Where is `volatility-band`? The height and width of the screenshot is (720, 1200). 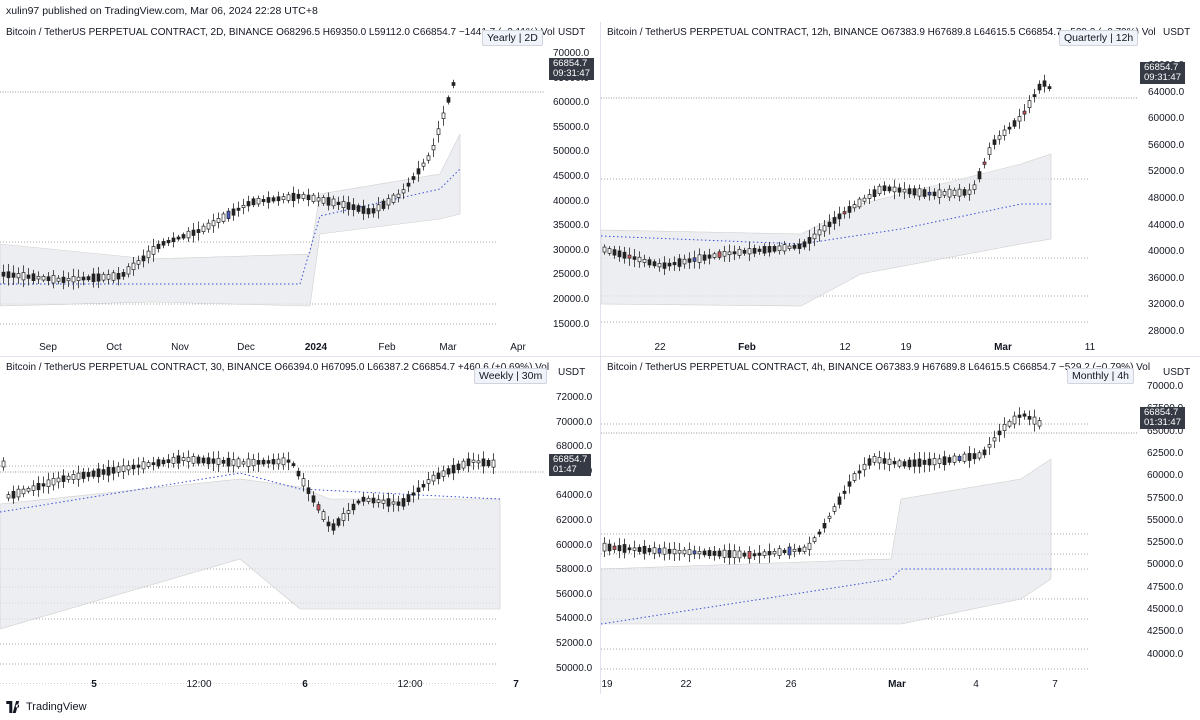 volatility-band is located at coordinates (230, 220).